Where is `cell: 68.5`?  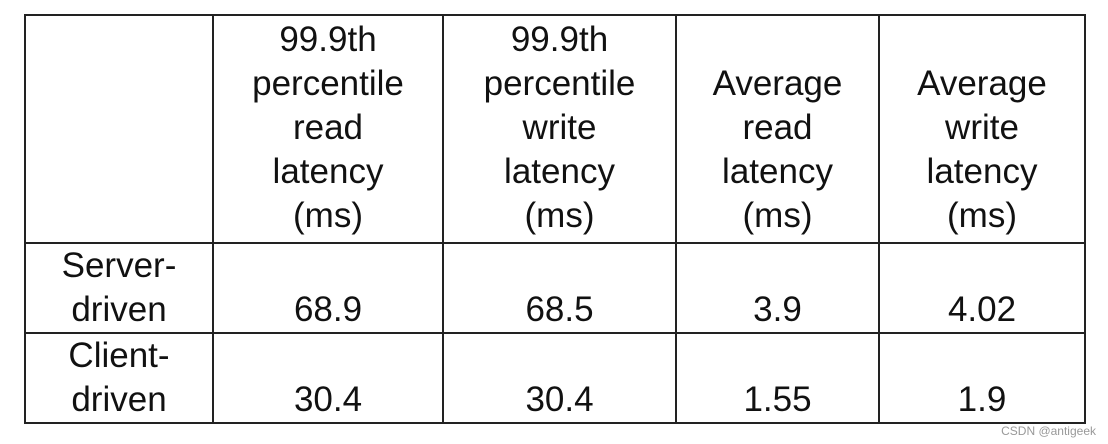
cell: 68.5 is located at coordinates (559, 288).